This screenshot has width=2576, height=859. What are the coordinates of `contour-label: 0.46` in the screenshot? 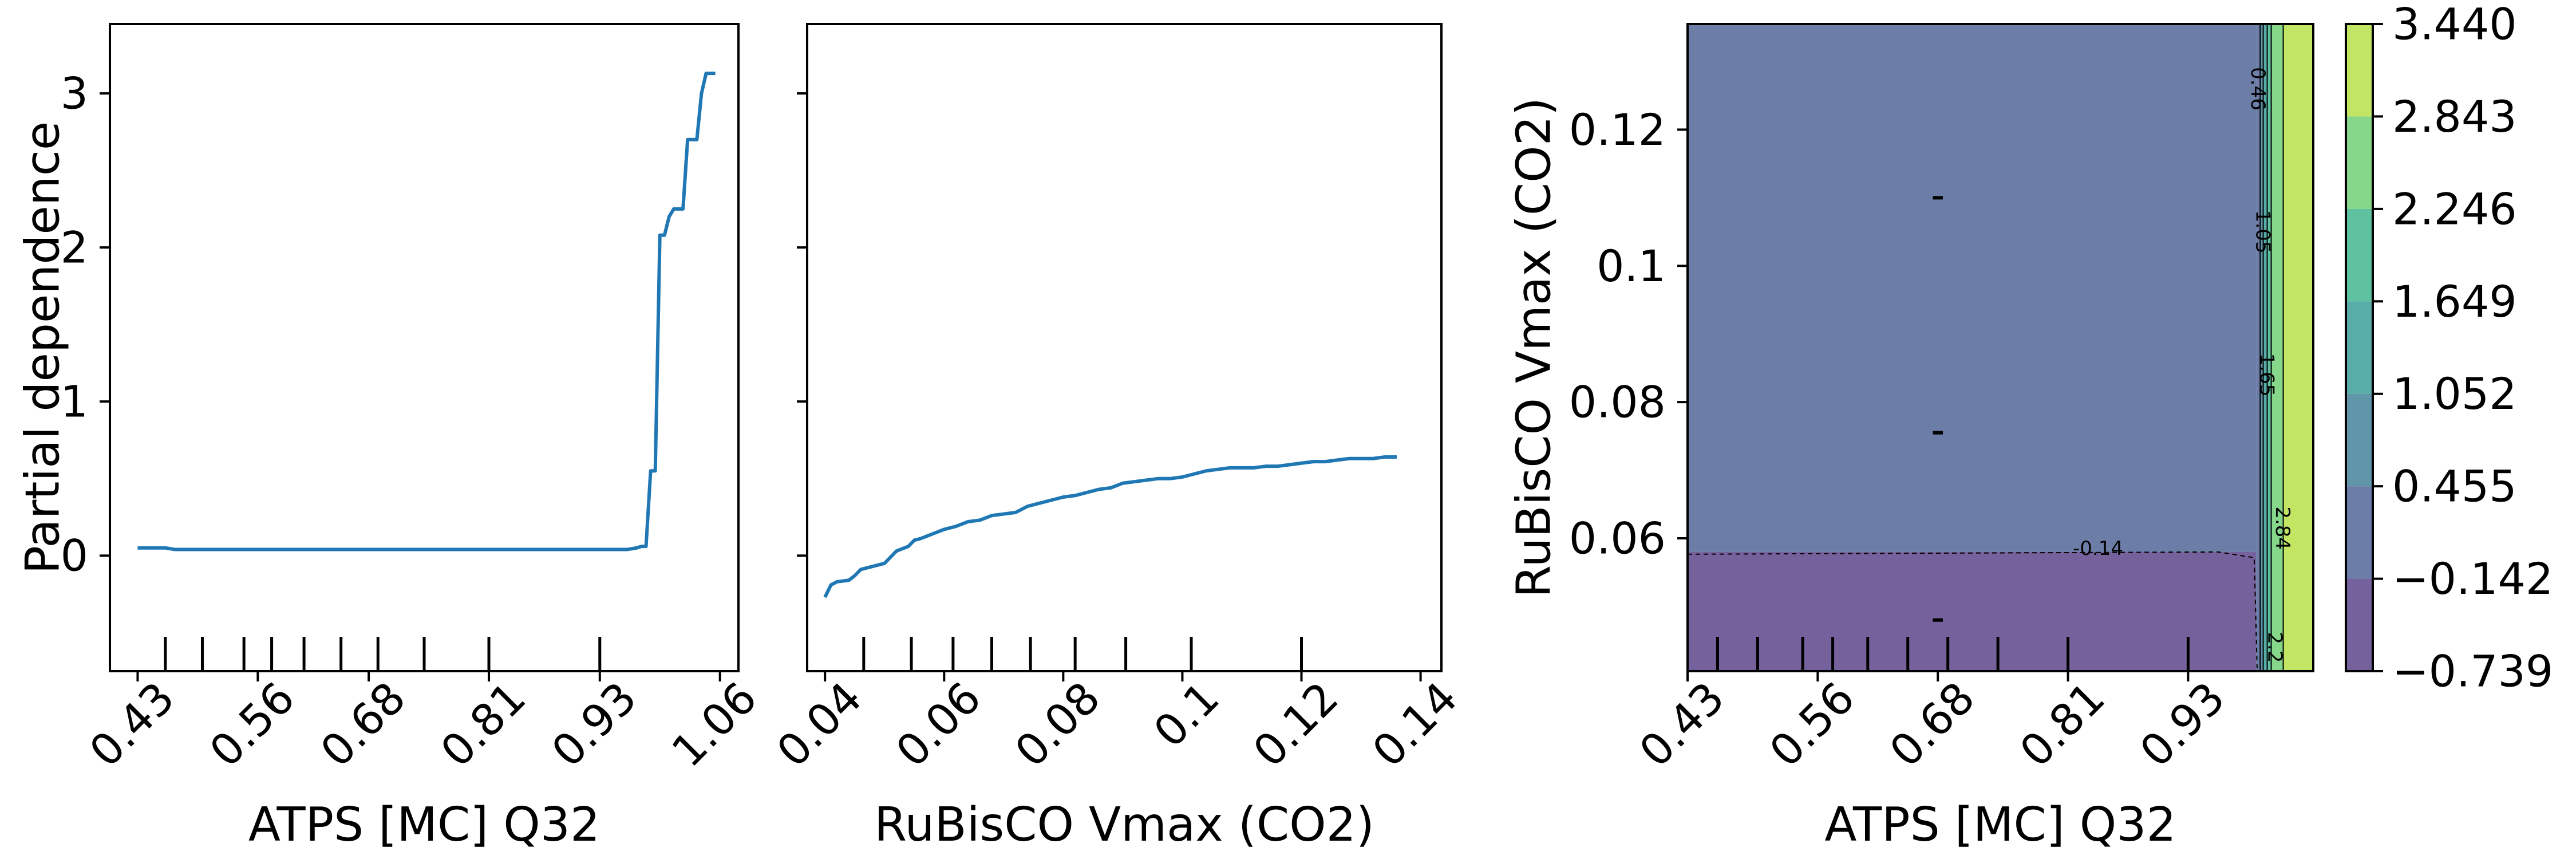 It's located at (2257, 89).